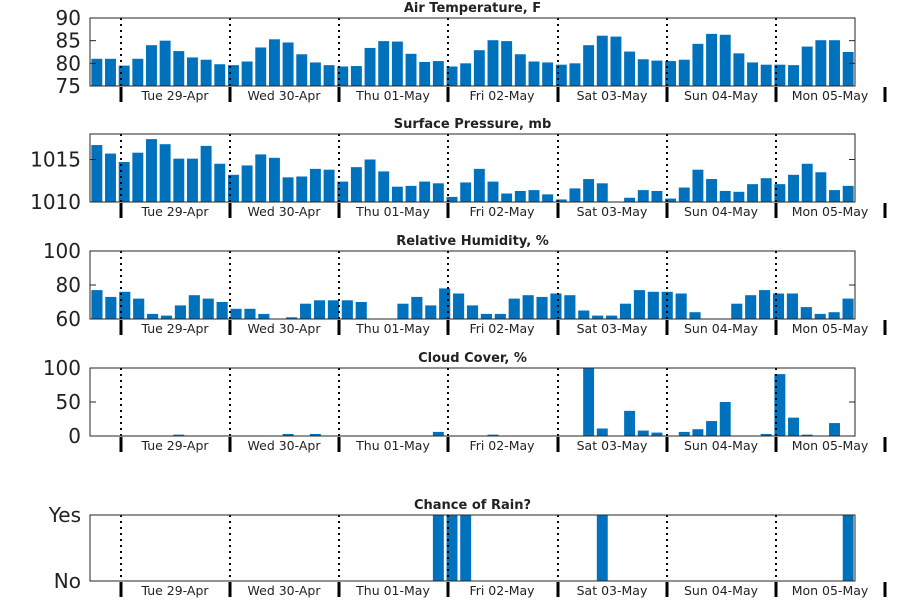  Describe the element at coordinates (74, 436) in the screenshot. I see `ytick-label-p4-1: 0` at that location.